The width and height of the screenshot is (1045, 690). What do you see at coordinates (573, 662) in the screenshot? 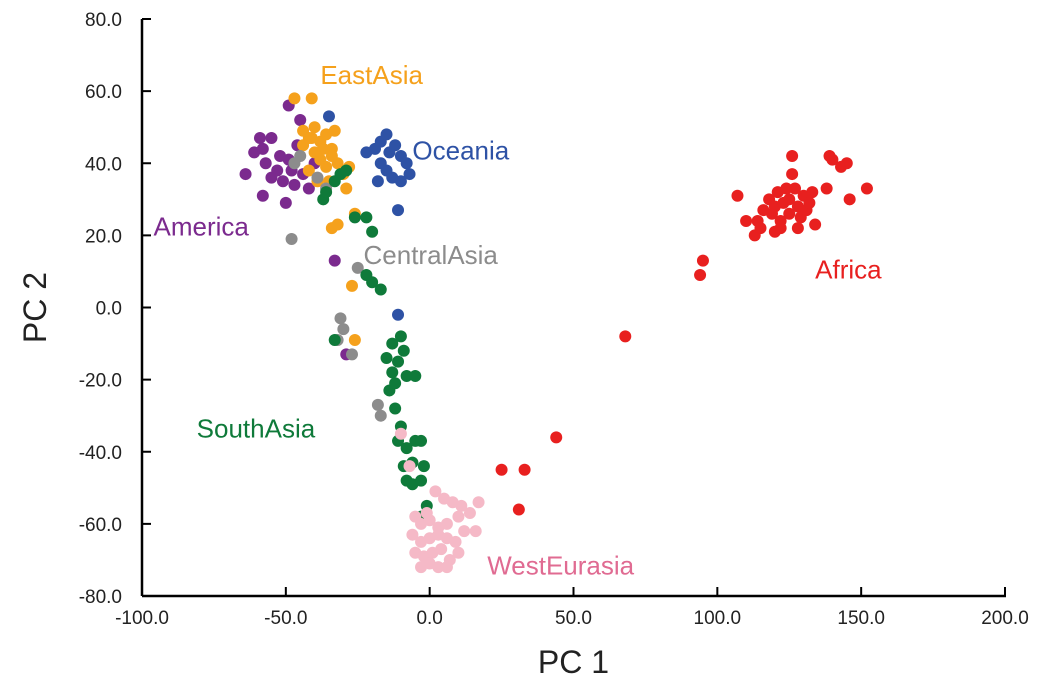
I see `x-axis-title: PC 1` at bounding box center [573, 662].